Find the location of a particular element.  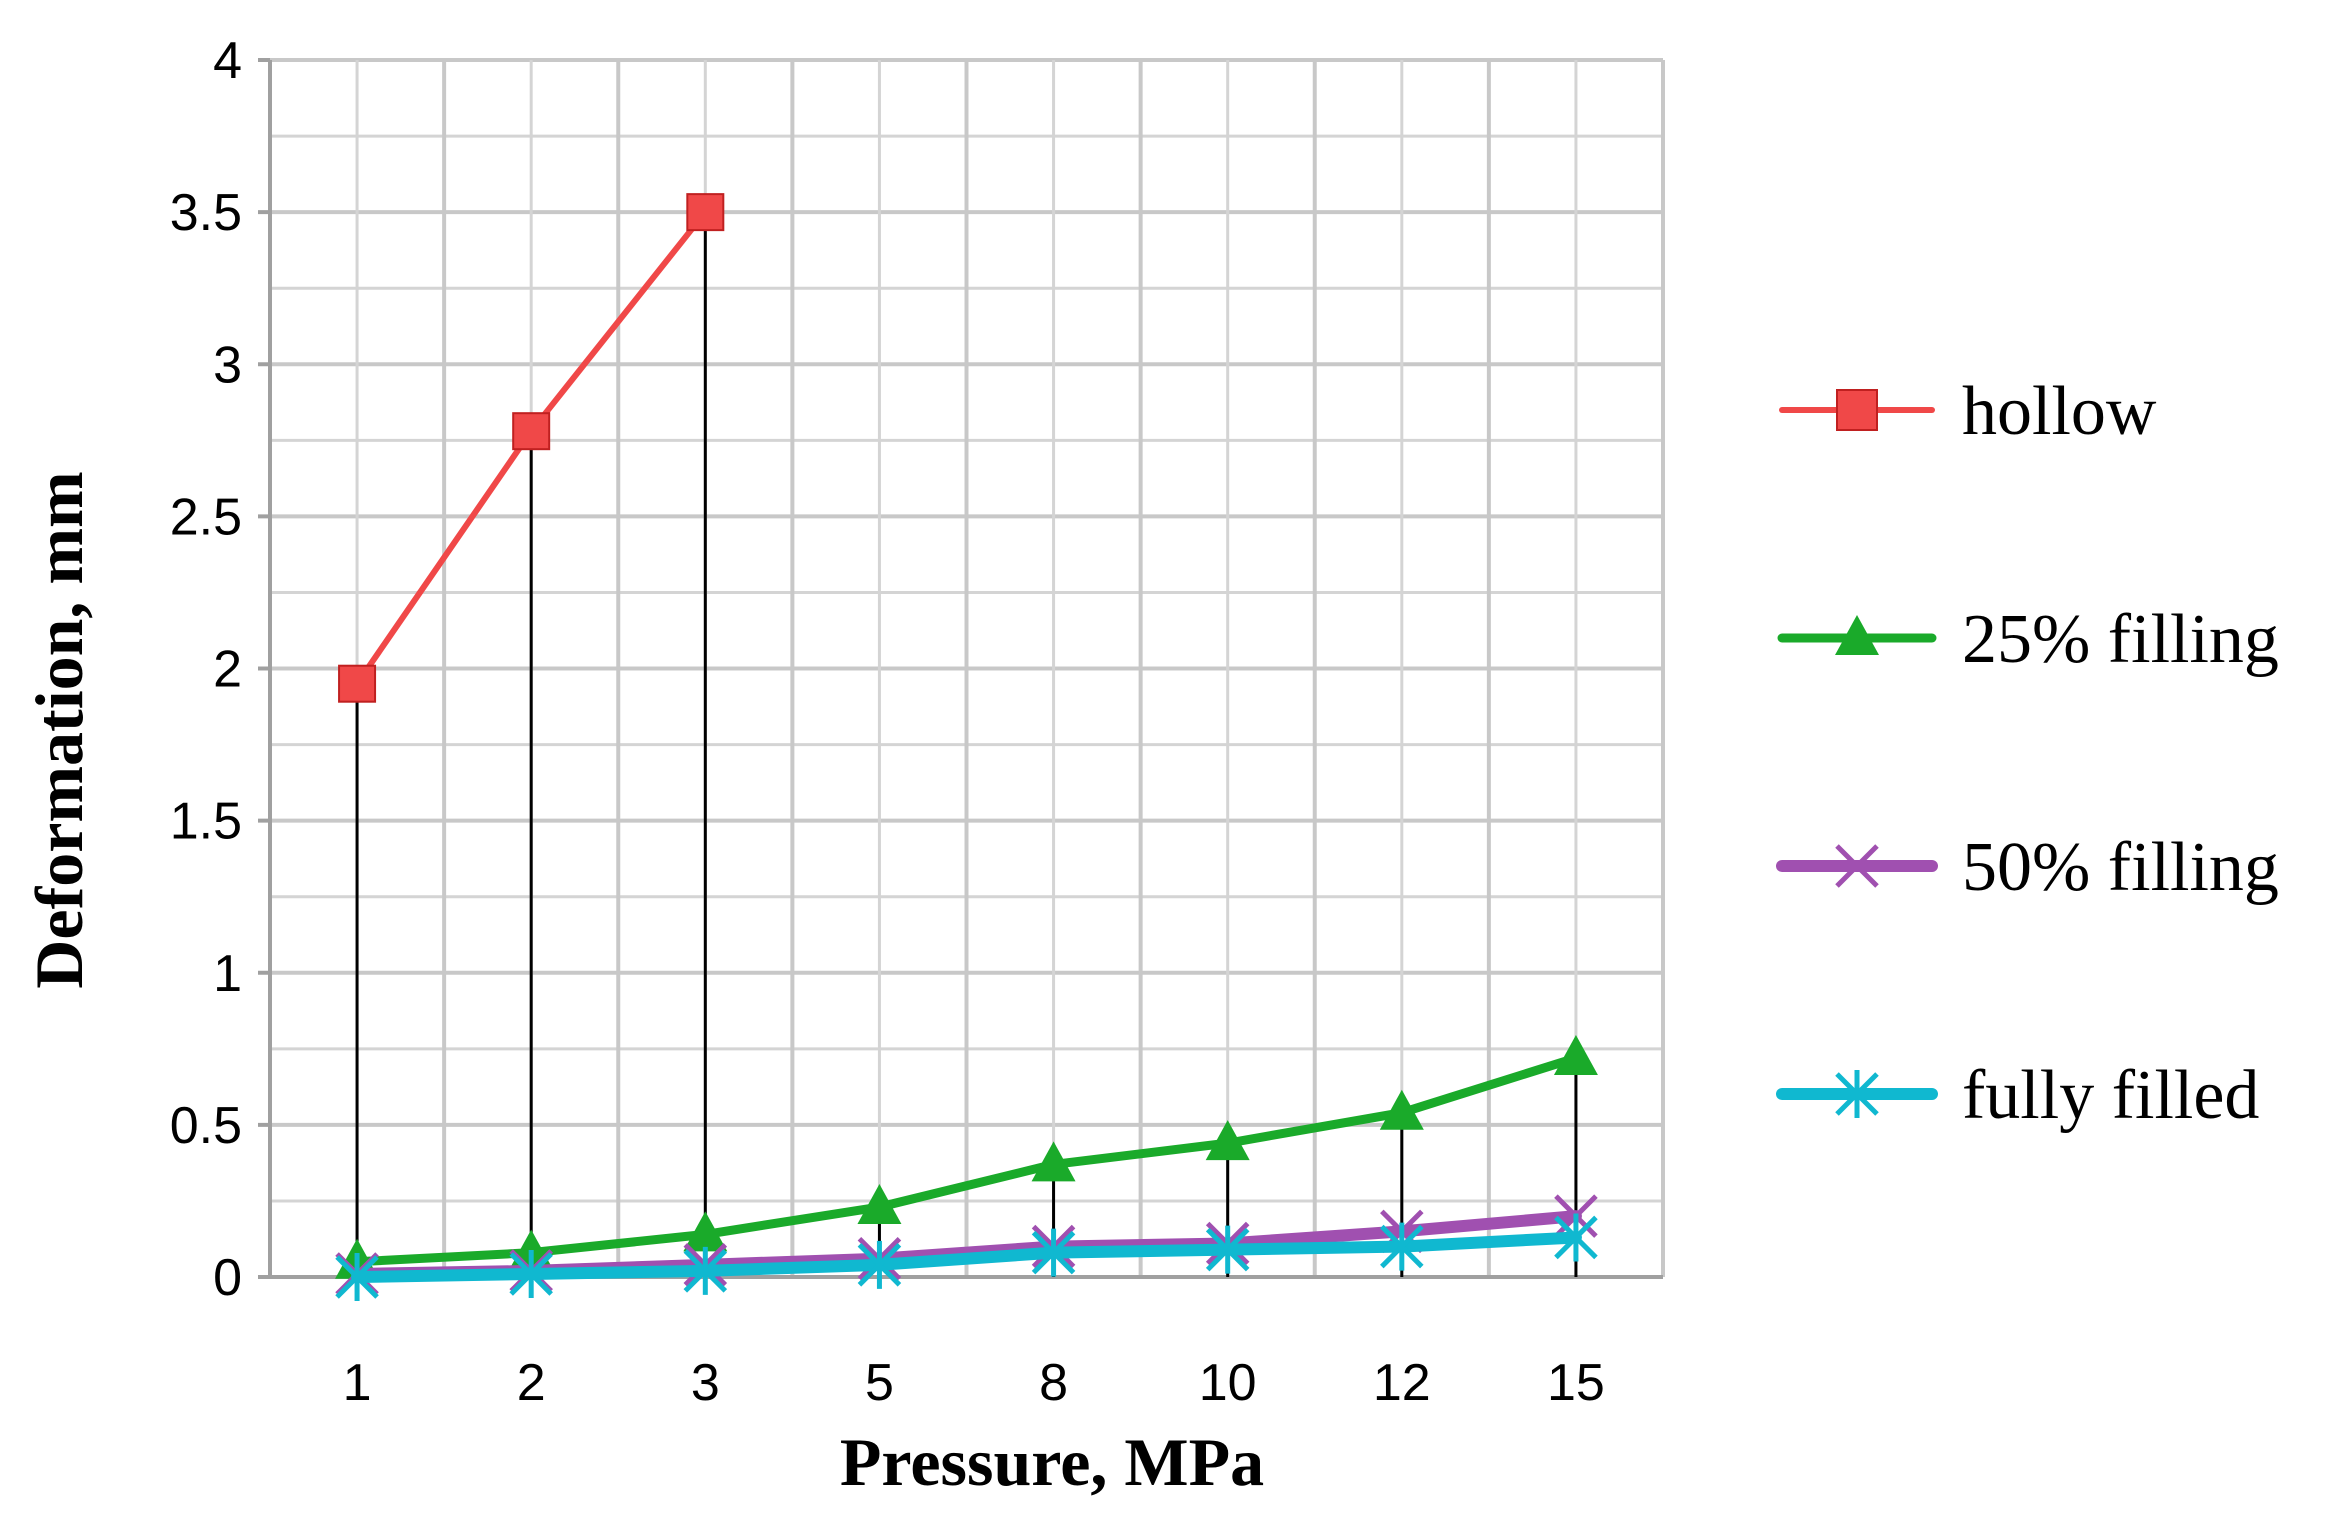

x-tick-label: 10 is located at coordinates (1228, 1383).